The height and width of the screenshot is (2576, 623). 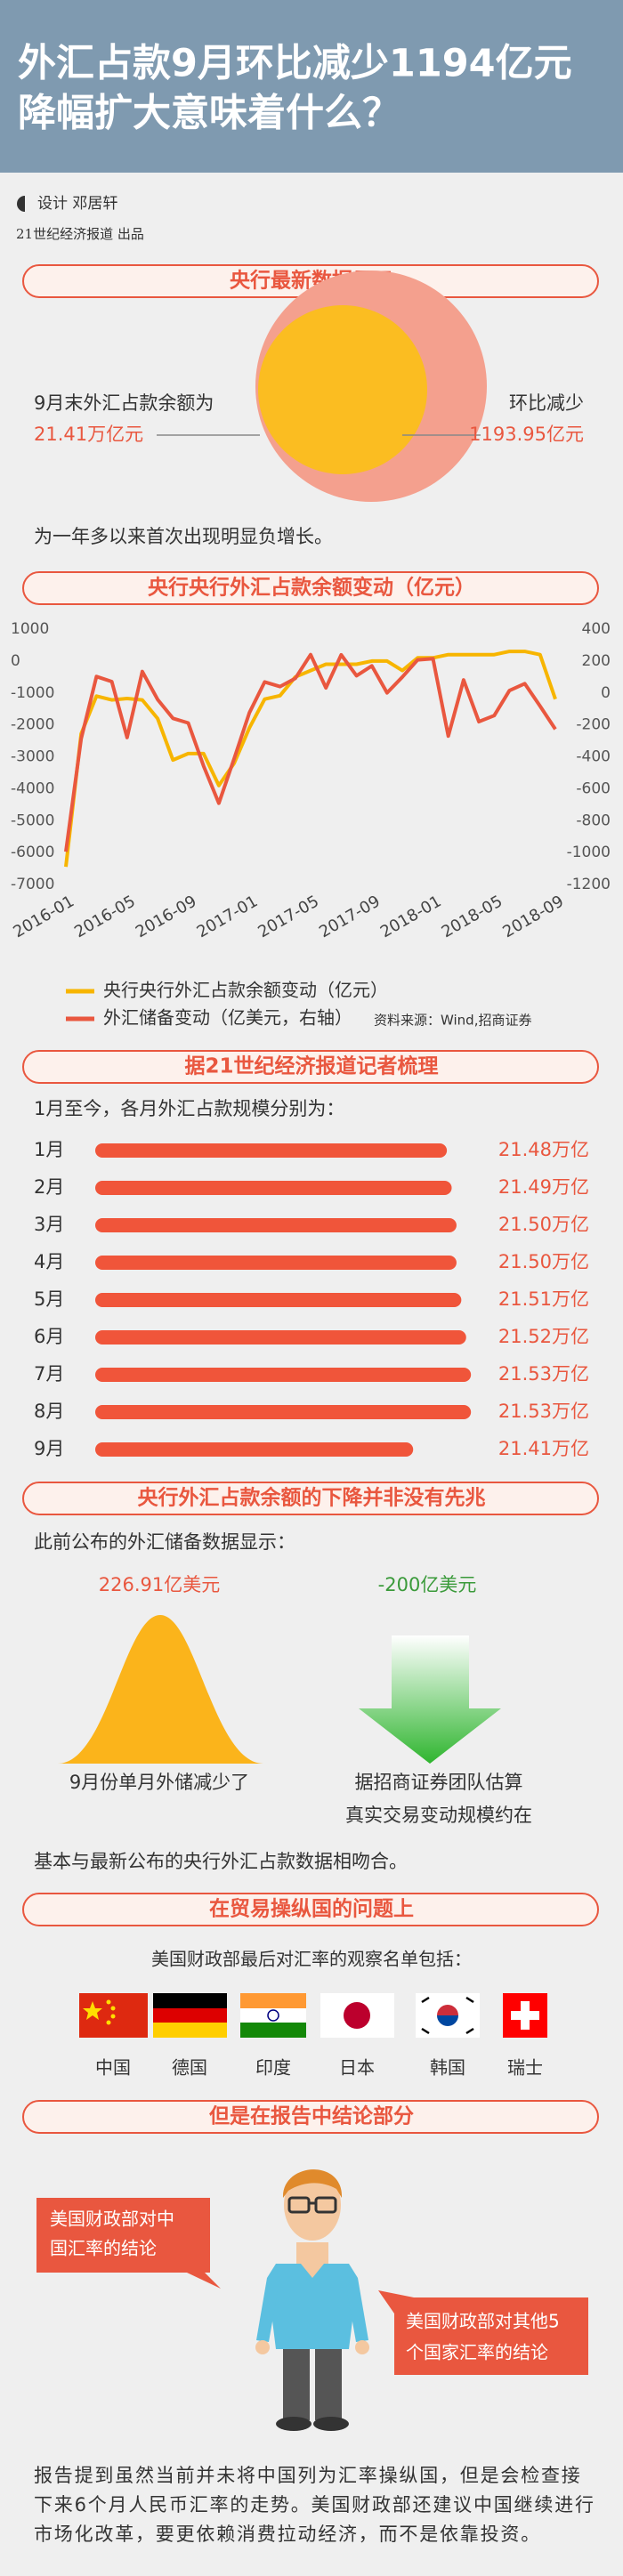 What do you see at coordinates (49, 1224) in the screenshot?
I see `category-label: 3月` at bounding box center [49, 1224].